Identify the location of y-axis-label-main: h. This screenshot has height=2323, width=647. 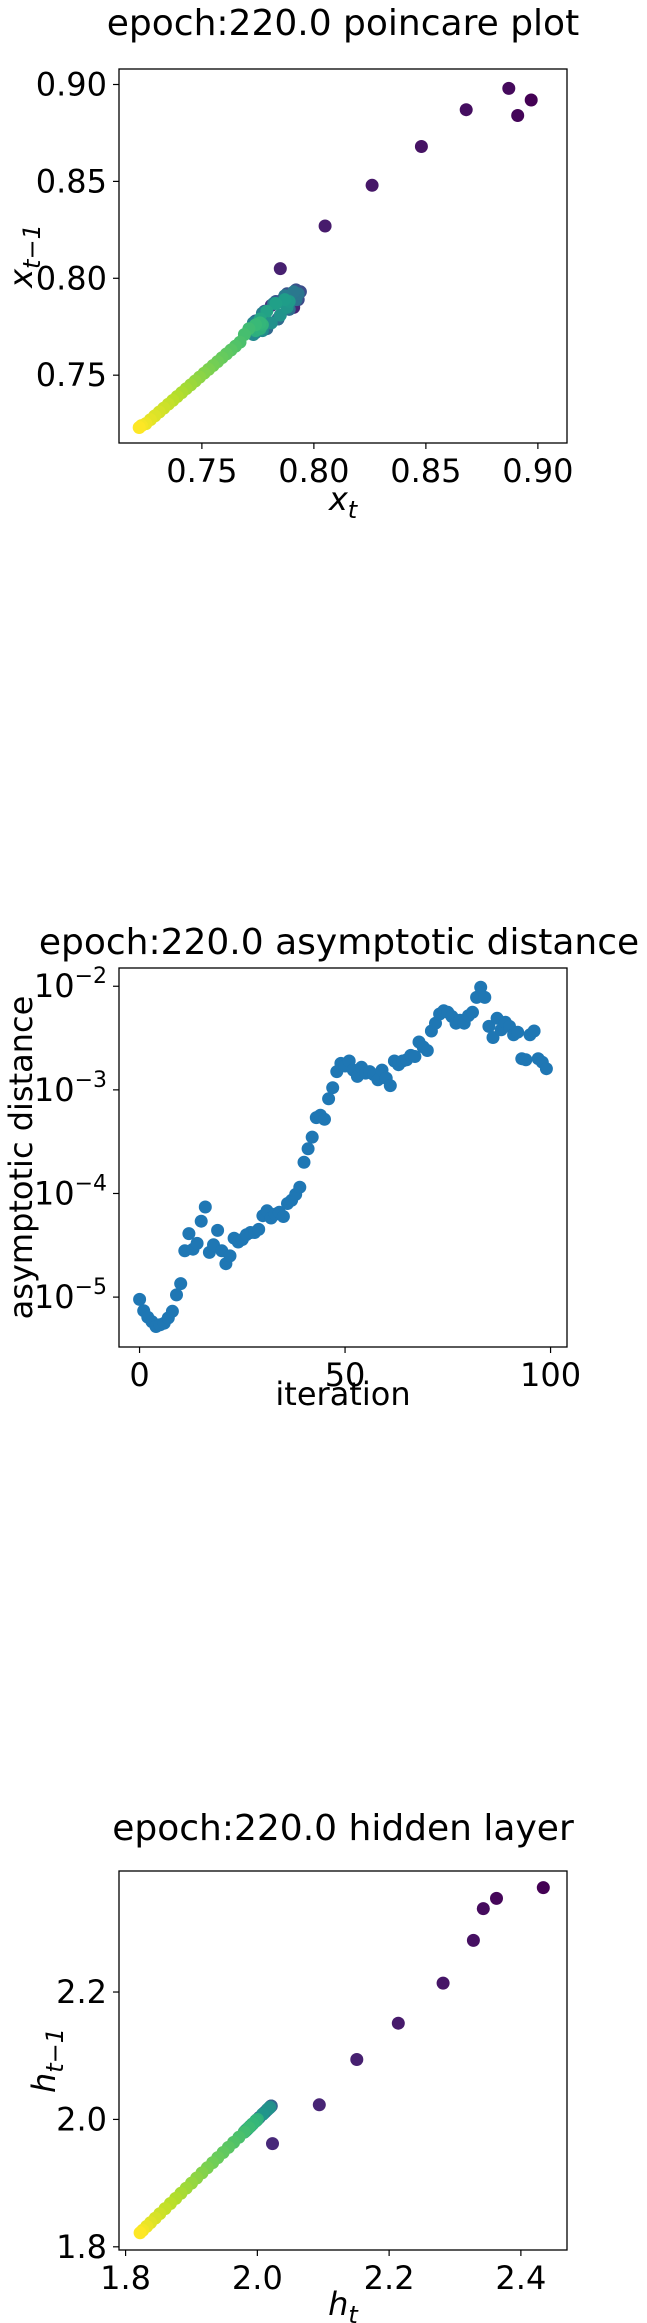
(44, 2083).